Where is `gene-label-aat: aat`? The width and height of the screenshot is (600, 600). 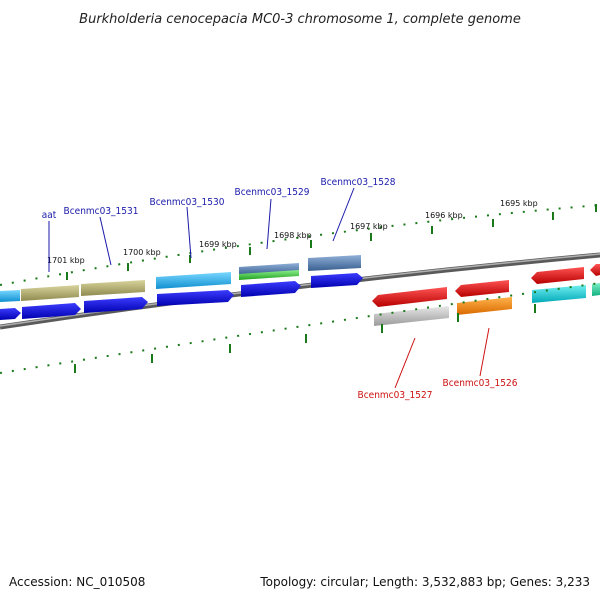 gene-label-aat: aat is located at coordinates (49, 215).